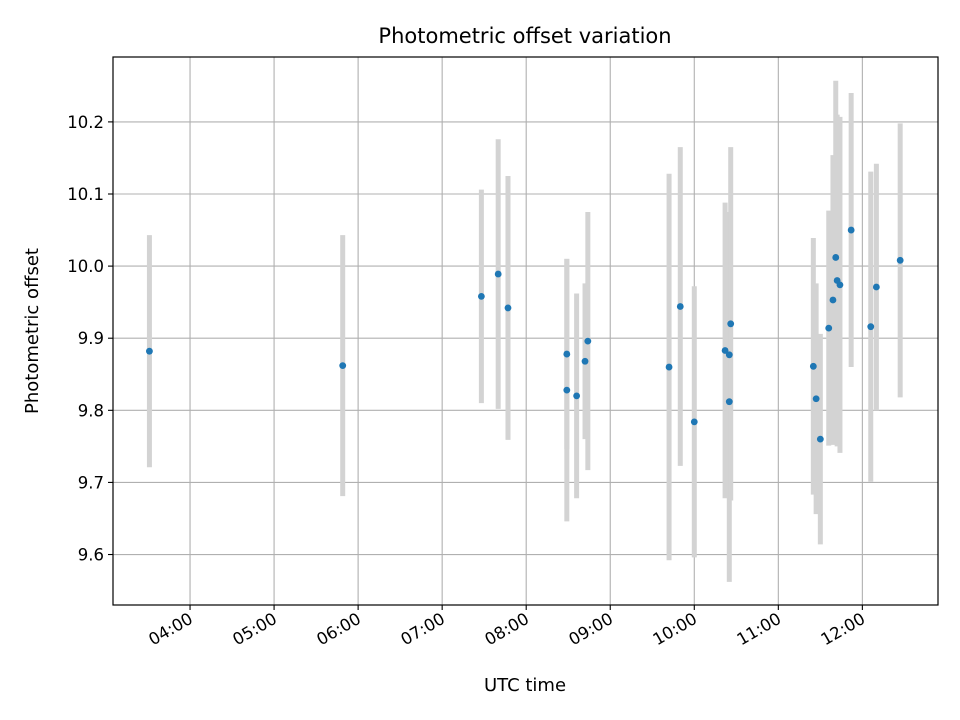 The height and width of the screenshot is (720, 960). What do you see at coordinates (85, 266) in the screenshot?
I see `y-tick-label: 10.0` at bounding box center [85, 266].